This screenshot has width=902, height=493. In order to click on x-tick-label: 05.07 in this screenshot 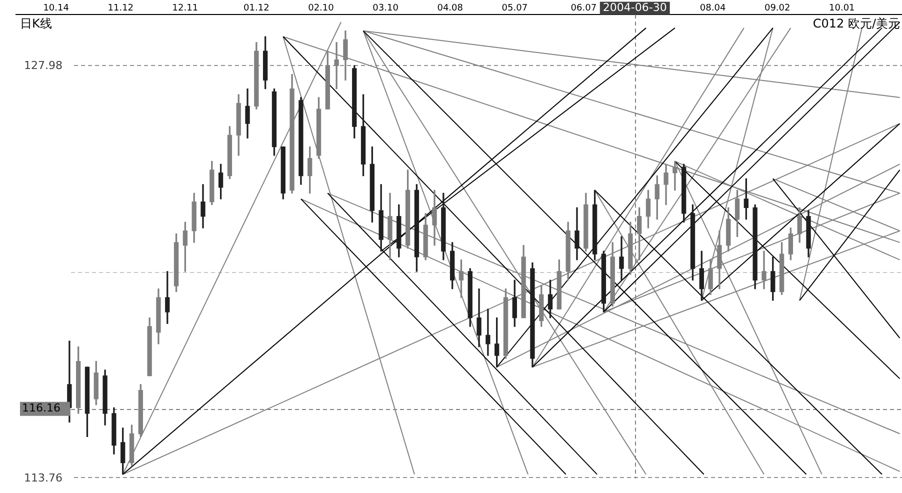, I will do `click(515, 9)`.